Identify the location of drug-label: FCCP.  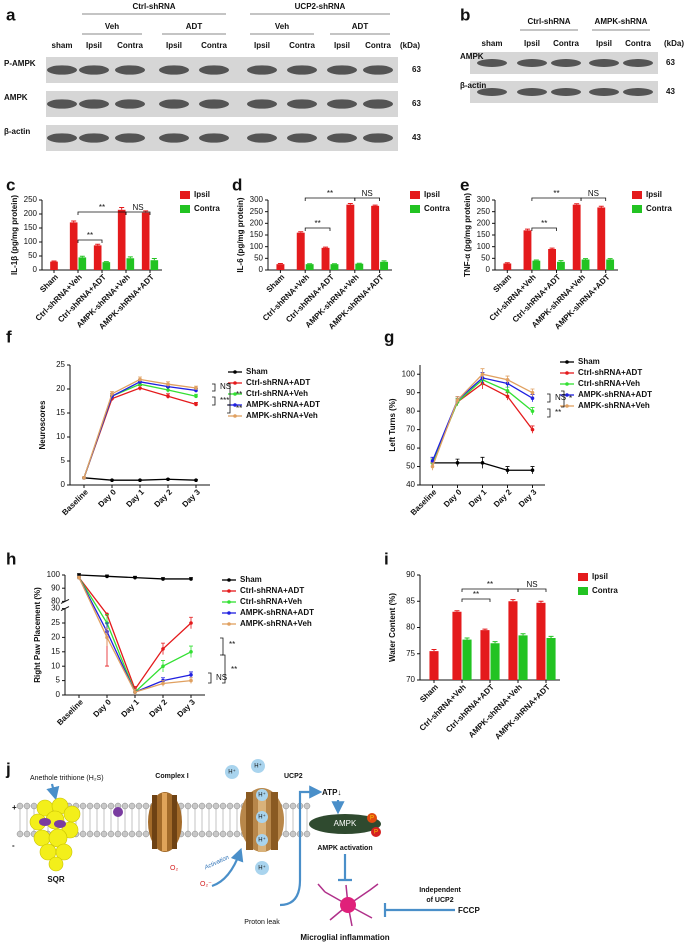
(469, 910).